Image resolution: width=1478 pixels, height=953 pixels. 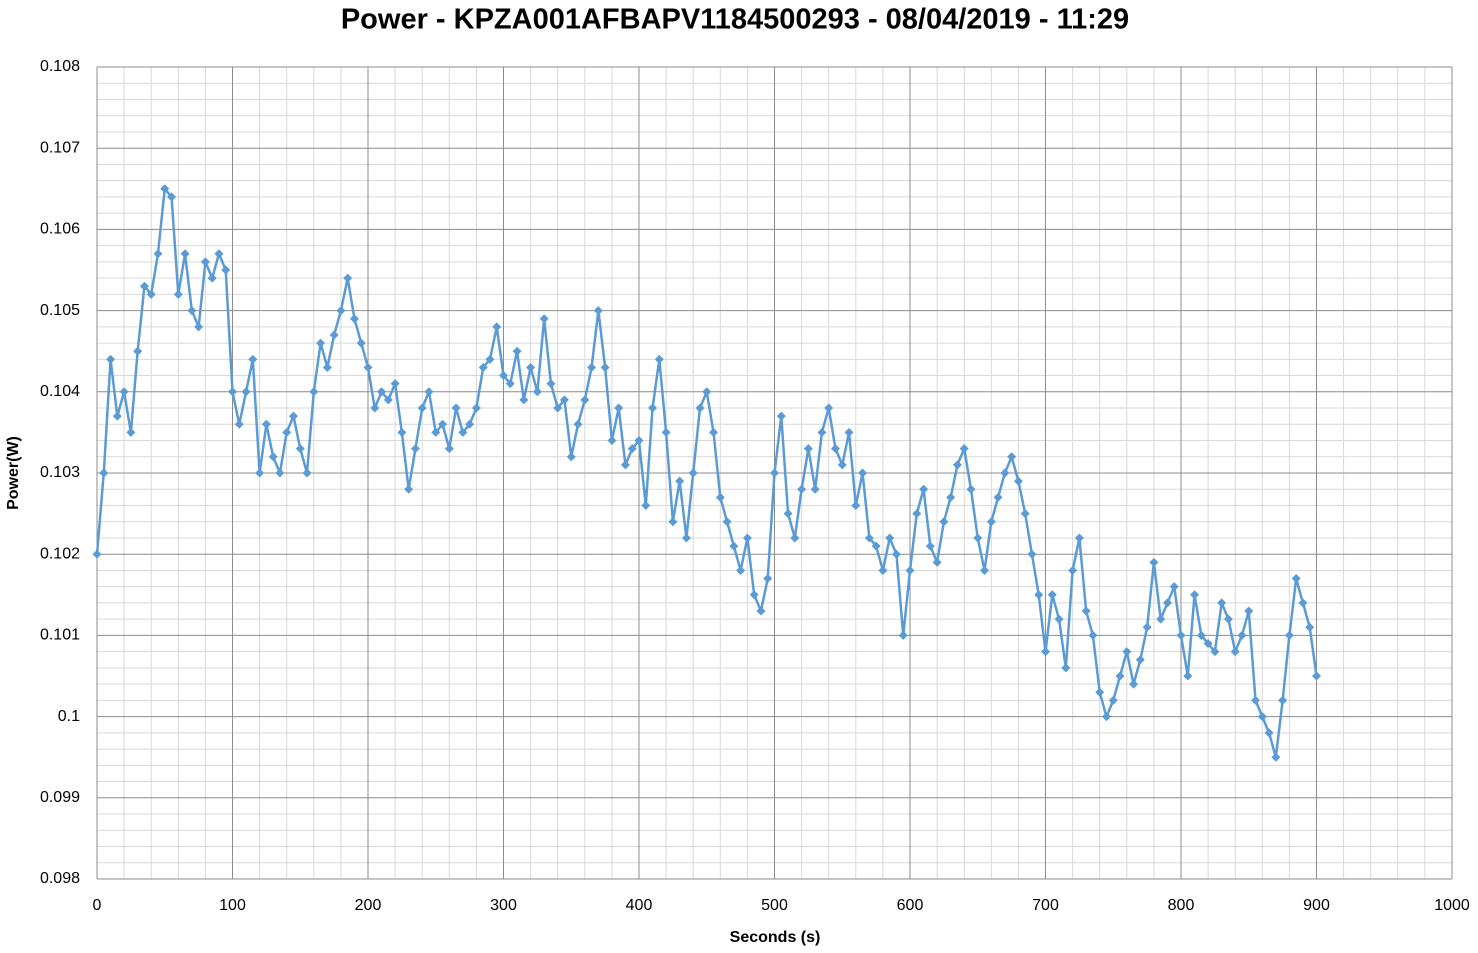 I want to click on x-tick-label: 600, so click(x=910, y=905).